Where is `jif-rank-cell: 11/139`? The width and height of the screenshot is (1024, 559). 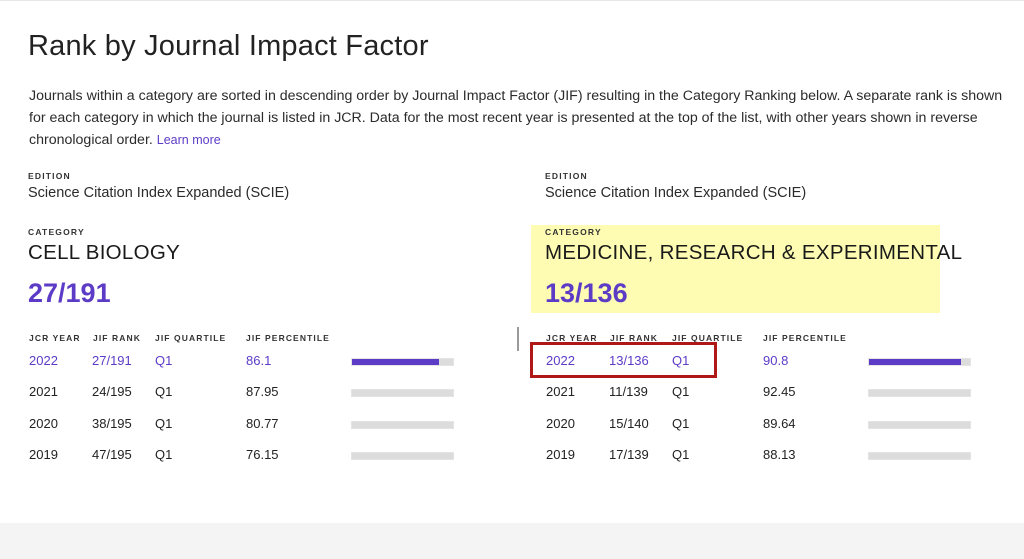 jif-rank-cell: 11/139 is located at coordinates (628, 391).